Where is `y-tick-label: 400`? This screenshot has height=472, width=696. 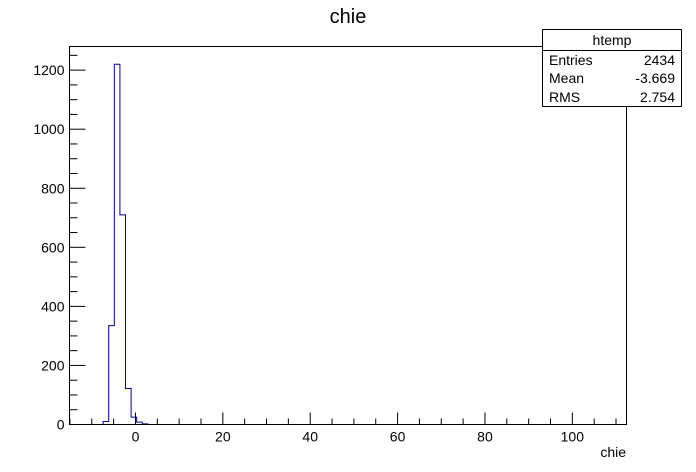
y-tick-label: 400 is located at coordinates (53, 306).